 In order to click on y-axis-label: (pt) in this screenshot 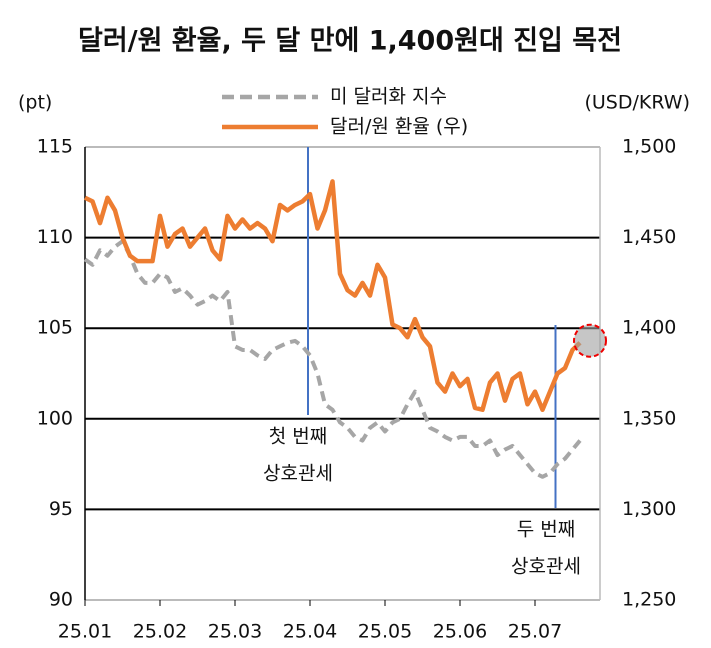, I will do `click(35, 103)`.